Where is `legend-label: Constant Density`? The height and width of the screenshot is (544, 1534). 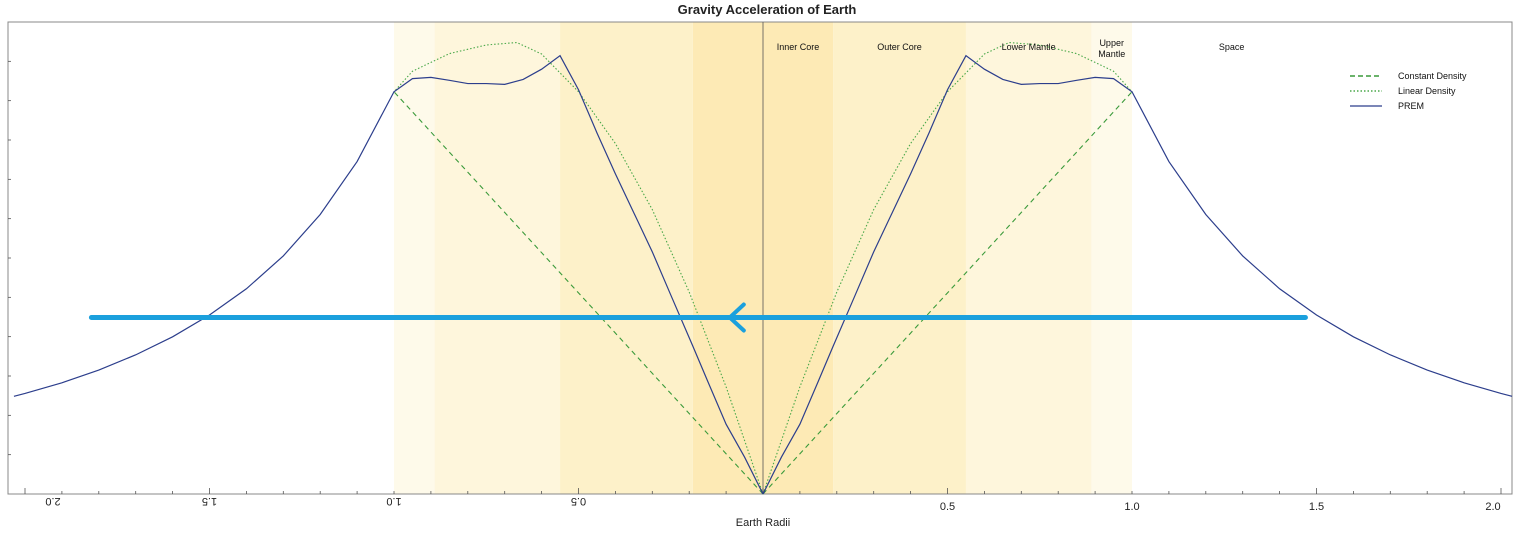 legend-label: Constant Density is located at coordinates (1432, 76).